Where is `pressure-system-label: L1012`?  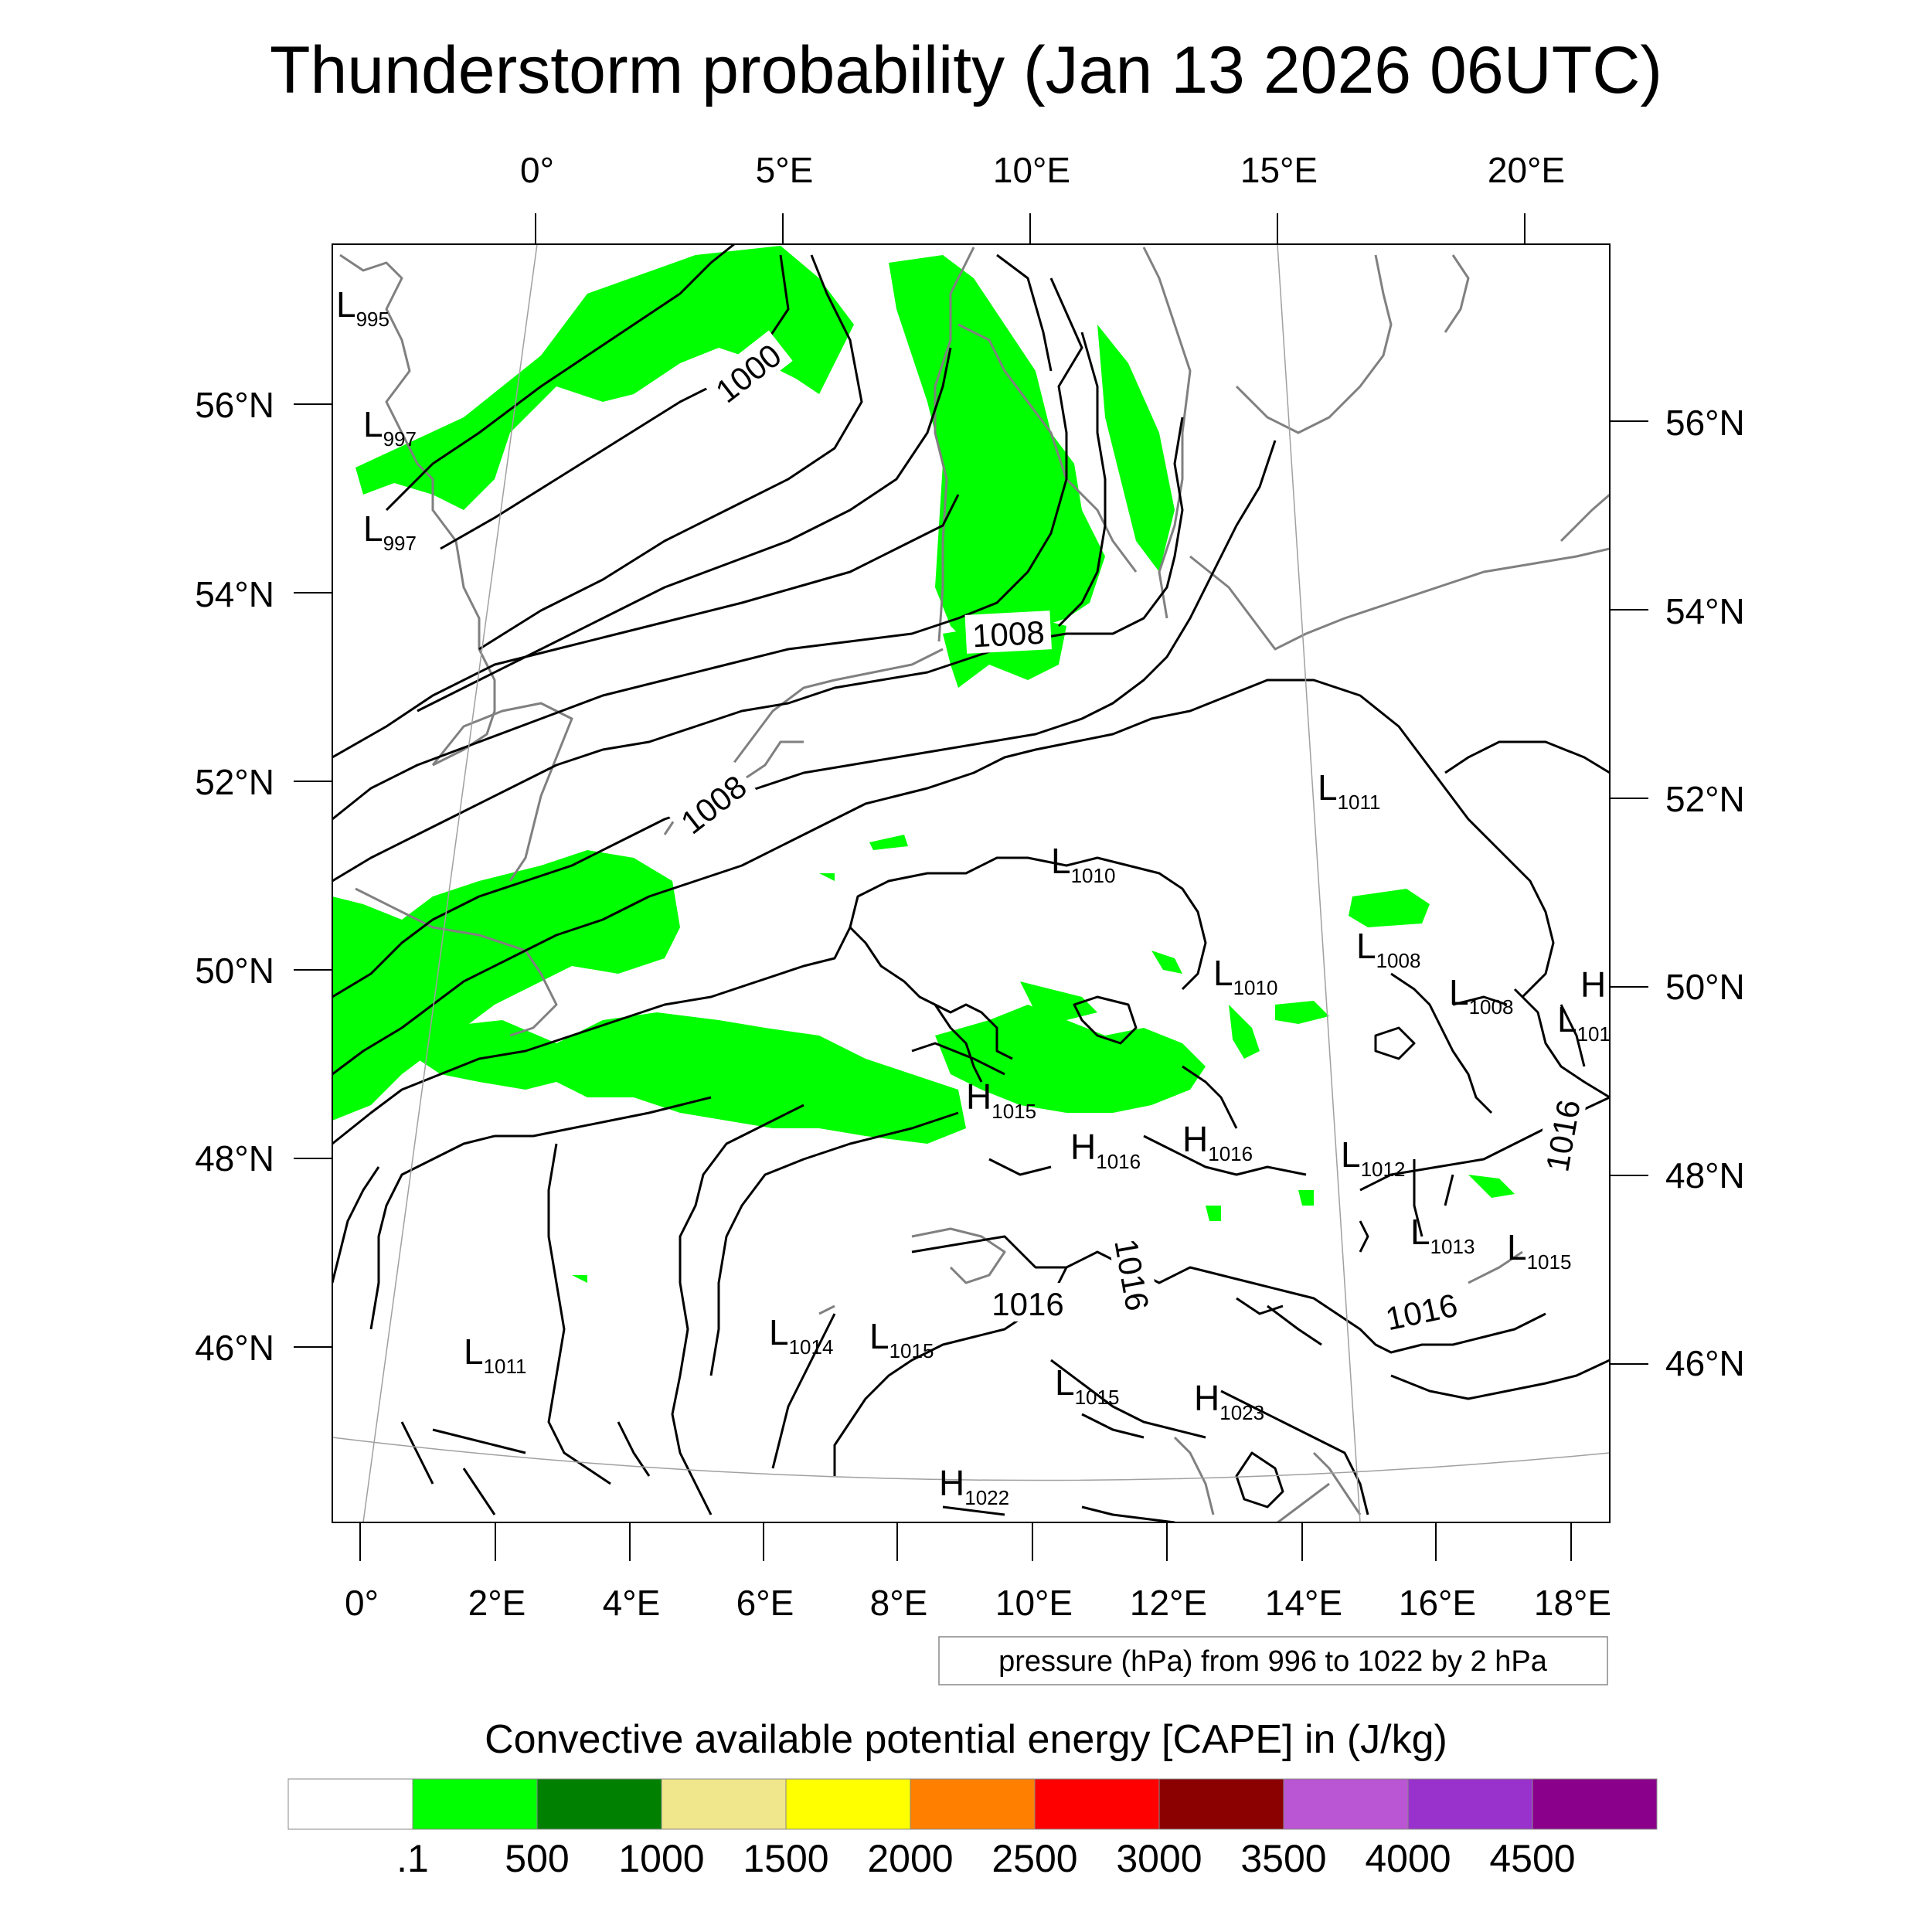
pressure-system-label: L1012 is located at coordinates (1373, 1157).